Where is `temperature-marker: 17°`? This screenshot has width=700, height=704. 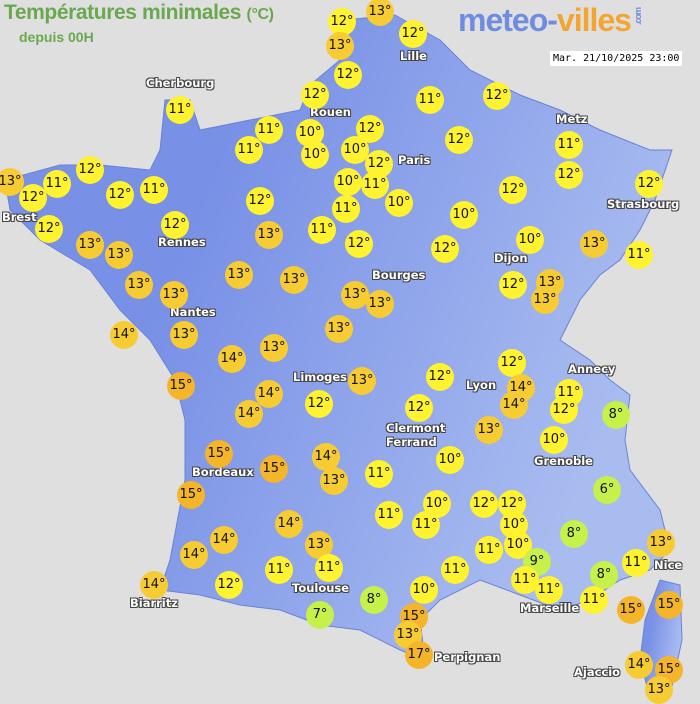
temperature-marker: 17° is located at coordinates (419, 655).